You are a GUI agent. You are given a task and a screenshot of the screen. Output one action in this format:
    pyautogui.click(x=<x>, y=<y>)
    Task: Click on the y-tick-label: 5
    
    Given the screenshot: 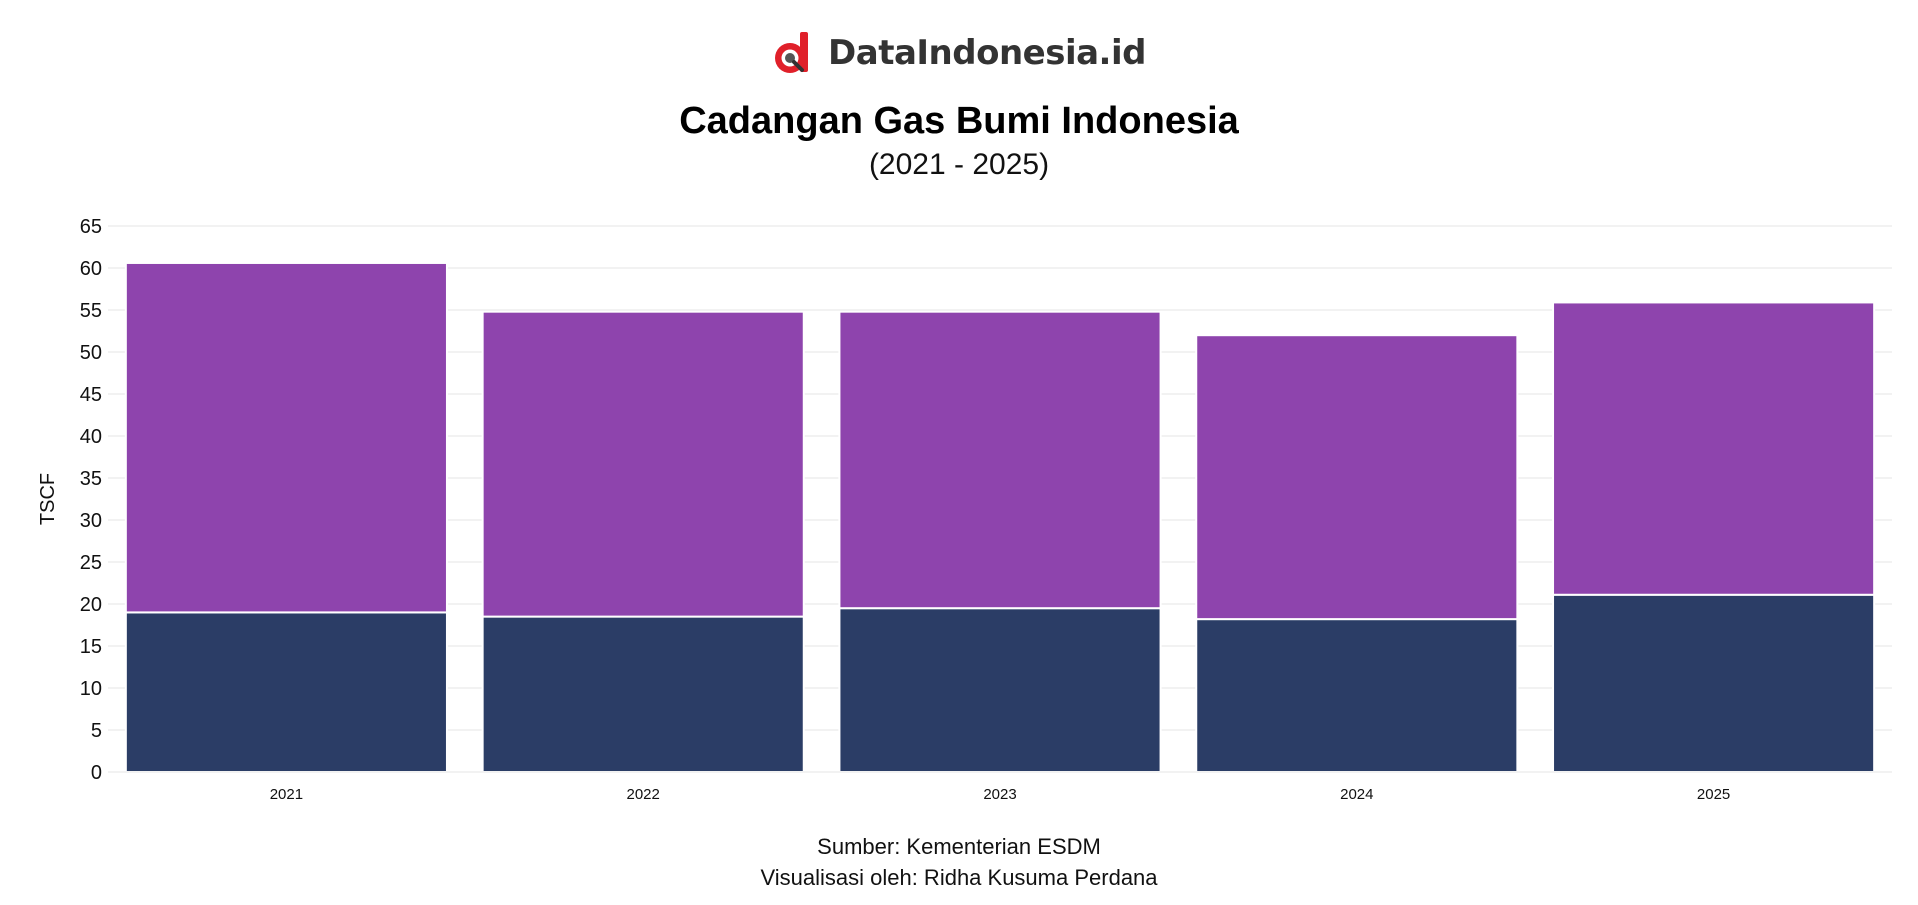 What is the action you would take?
    pyautogui.click(x=96, y=731)
    